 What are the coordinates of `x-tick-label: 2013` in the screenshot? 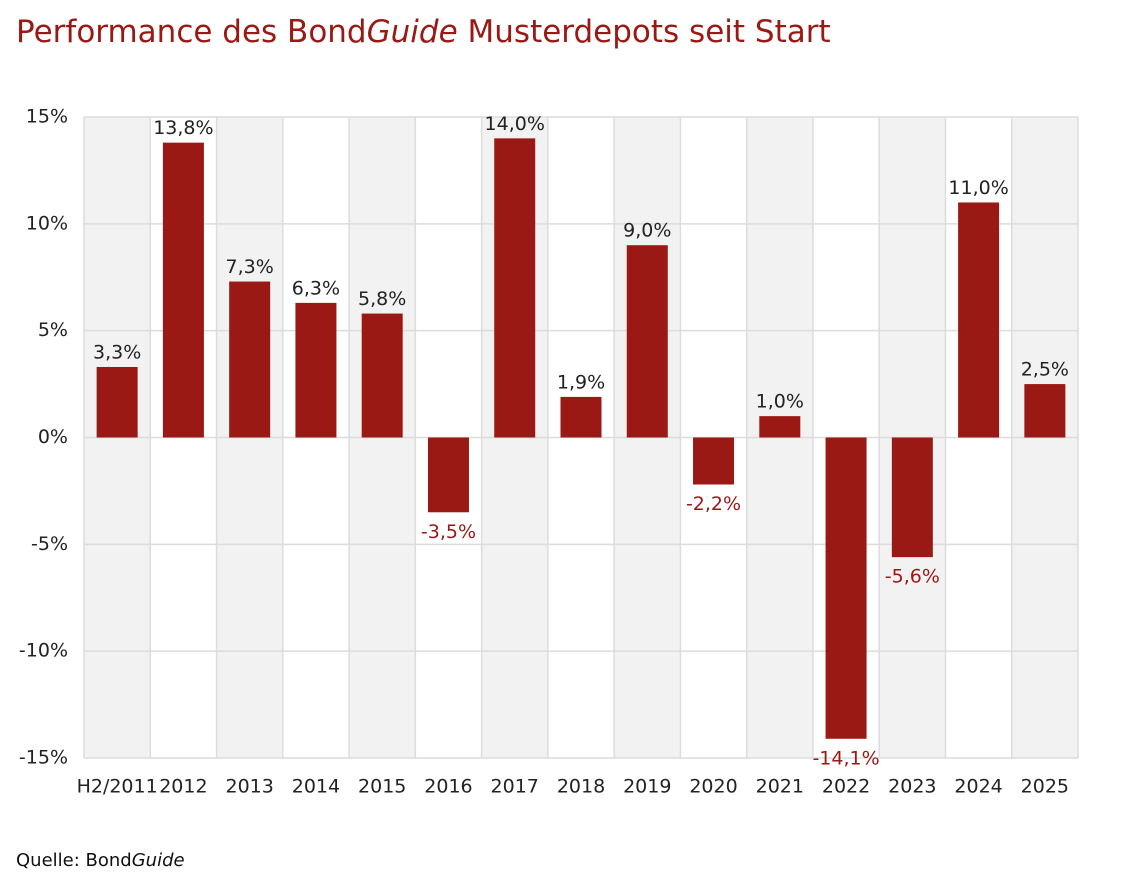 It's located at (249, 787).